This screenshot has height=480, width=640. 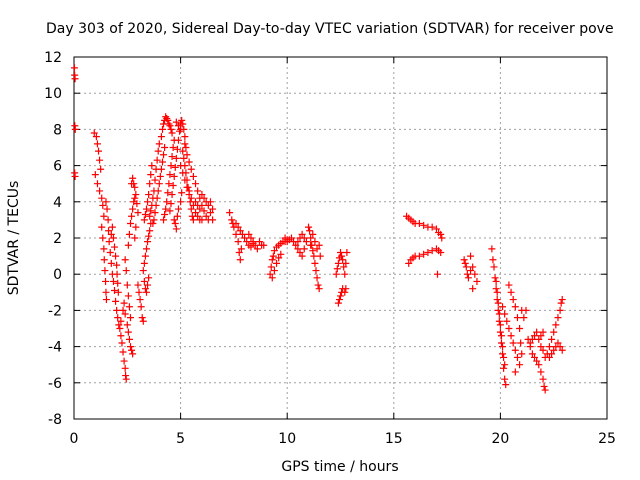 I want to click on x-tick-label: 10, so click(x=287, y=439).